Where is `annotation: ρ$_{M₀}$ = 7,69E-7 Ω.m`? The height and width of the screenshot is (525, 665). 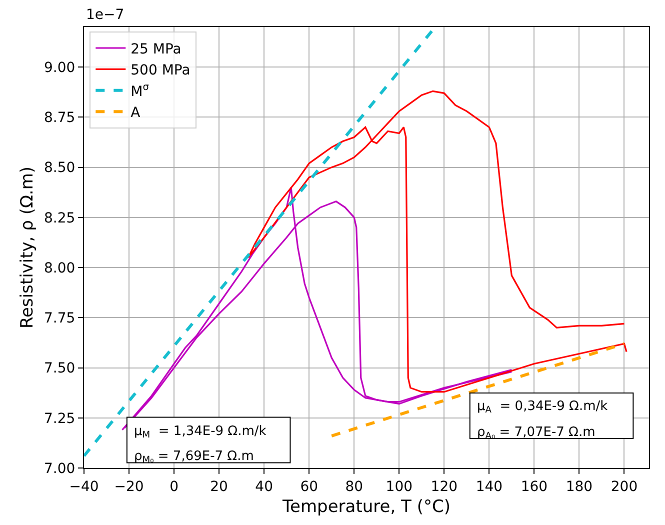
annotation: ρ$_{M₀}$ = 7,69E-7 Ω.m is located at coordinates (194, 457).